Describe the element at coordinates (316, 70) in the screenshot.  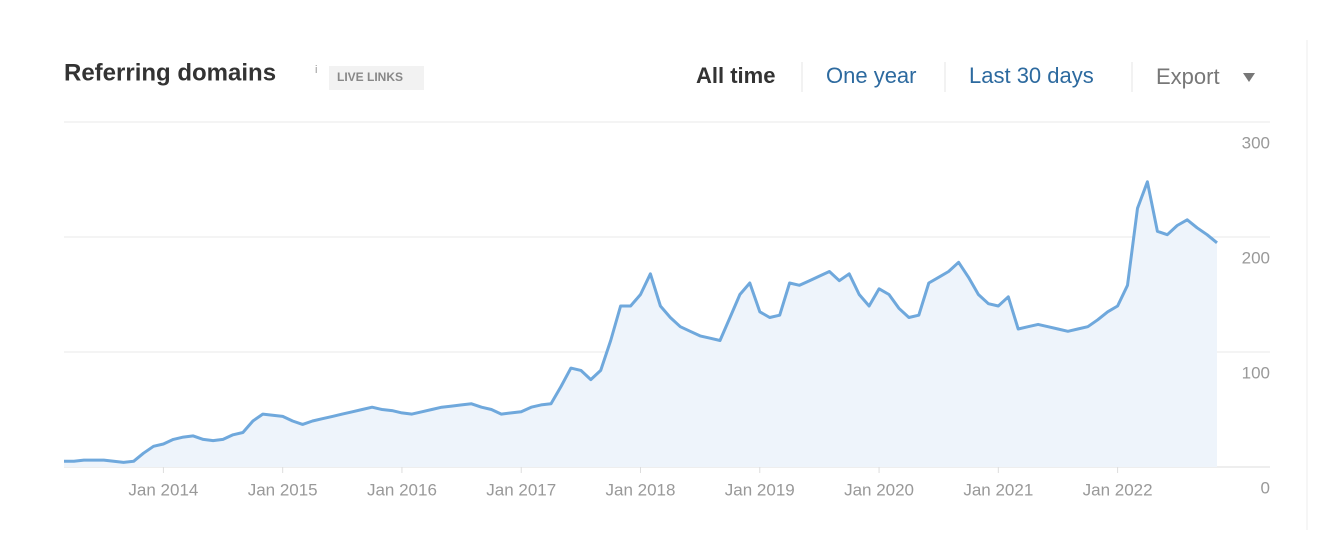
I see `info-icon: i` at that location.